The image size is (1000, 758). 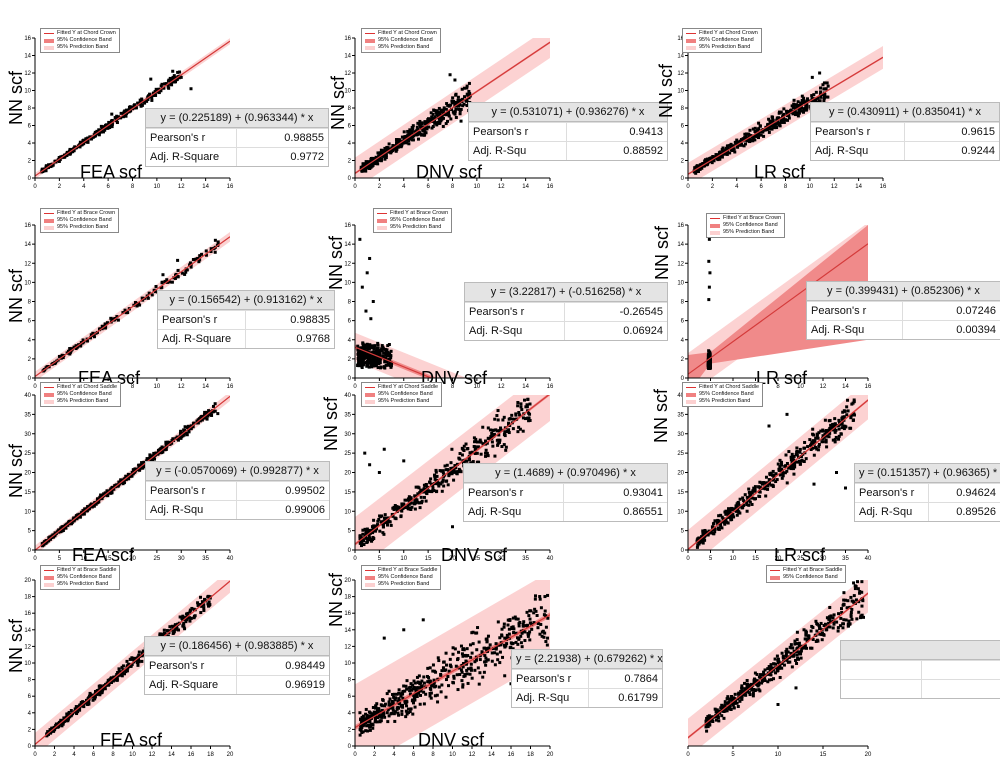 I want to click on y-tick-label: 5, so click(x=350, y=532).